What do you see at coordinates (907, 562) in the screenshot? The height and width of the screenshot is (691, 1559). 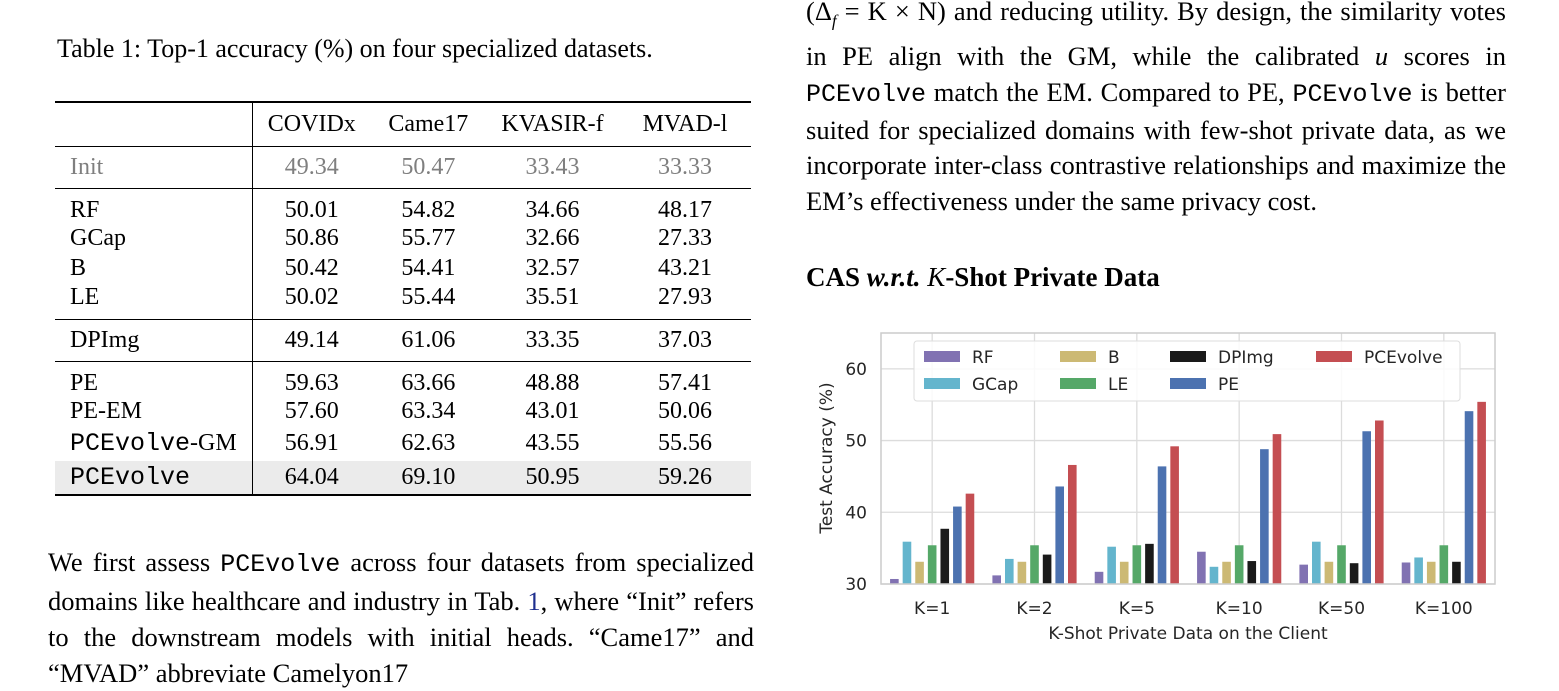 I see `bar-gcap-k1` at bounding box center [907, 562].